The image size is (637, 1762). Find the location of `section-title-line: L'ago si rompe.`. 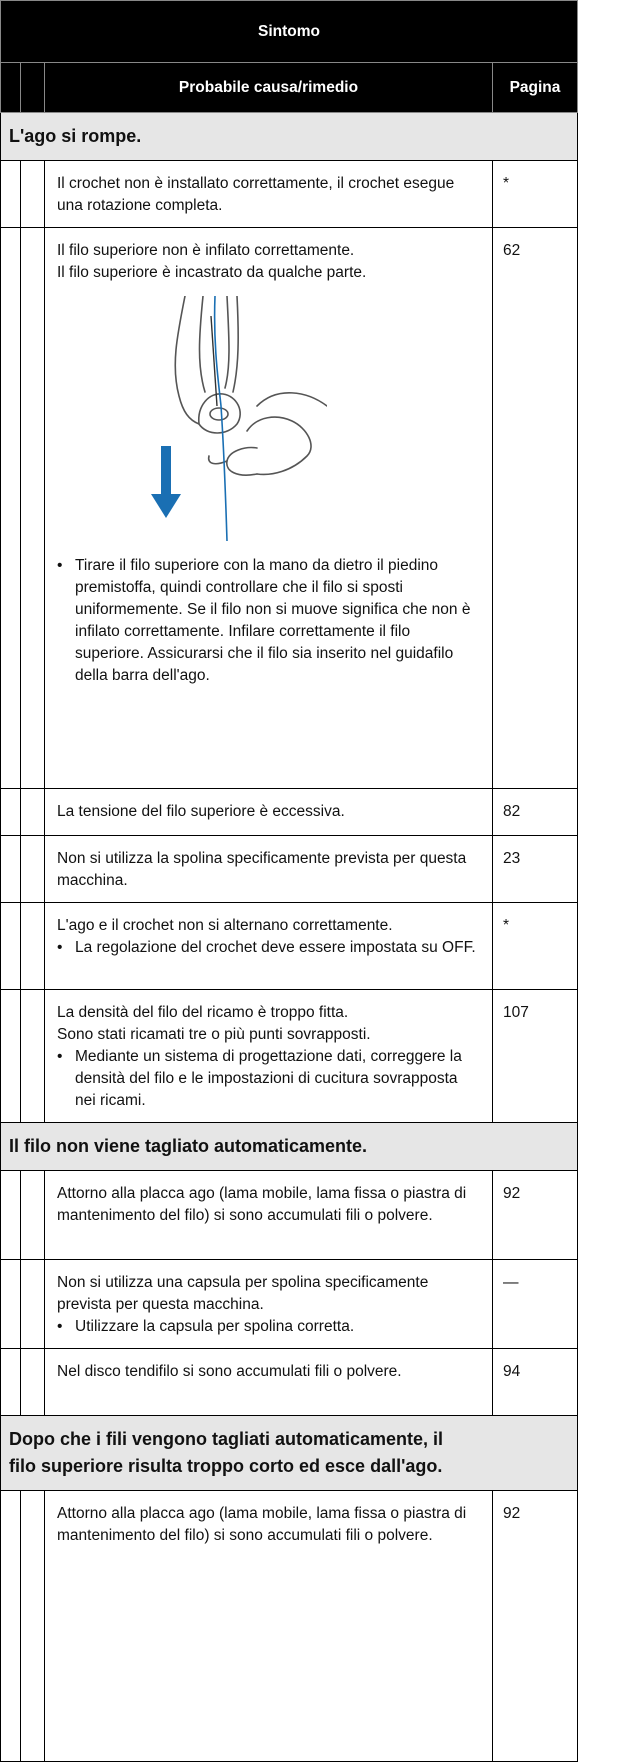

section-title-line: L'ago si rompe. is located at coordinates (75, 136).